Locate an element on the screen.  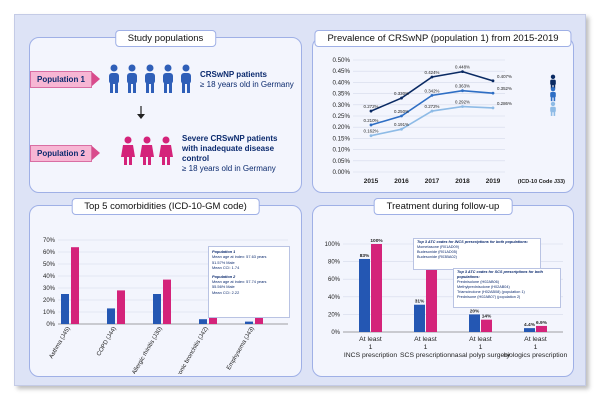
x-tick-label: SCS prescription is located at coordinates (425, 355).